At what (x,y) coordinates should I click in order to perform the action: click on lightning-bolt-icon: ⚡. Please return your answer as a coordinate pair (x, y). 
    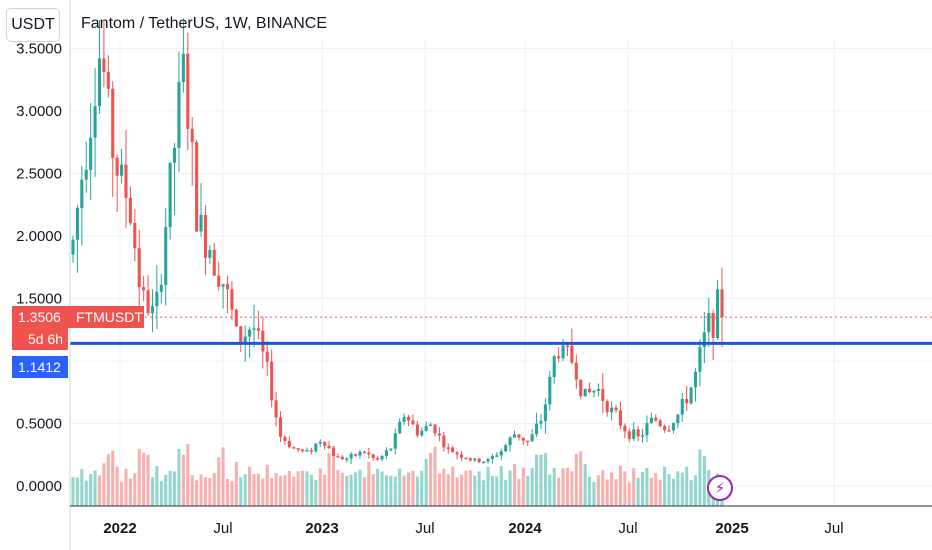
    Looking at the image, I should click on (720, 488).